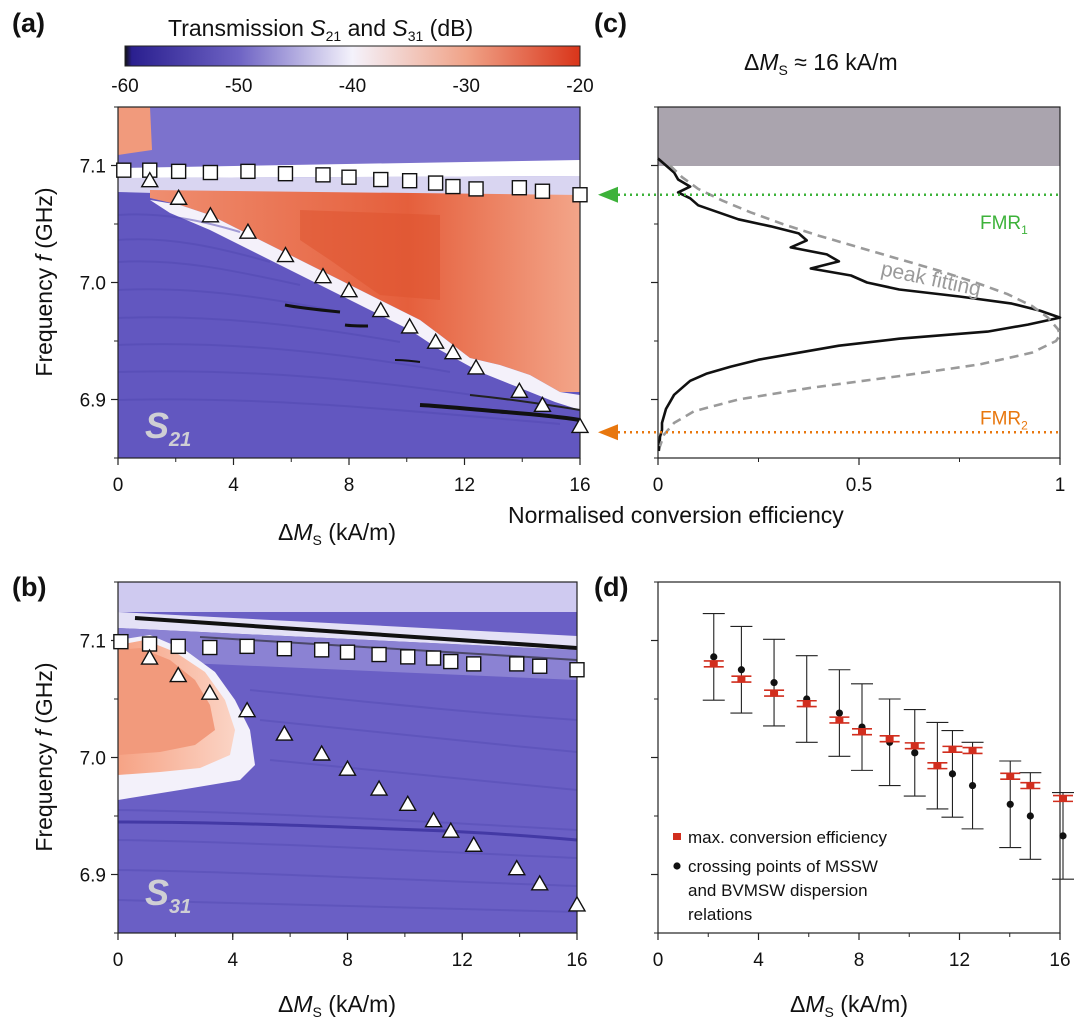 Image resolution: width=1086 pixels, height=1021 pixels. I want to click on panel-label-c: (c), so click(610, 23).